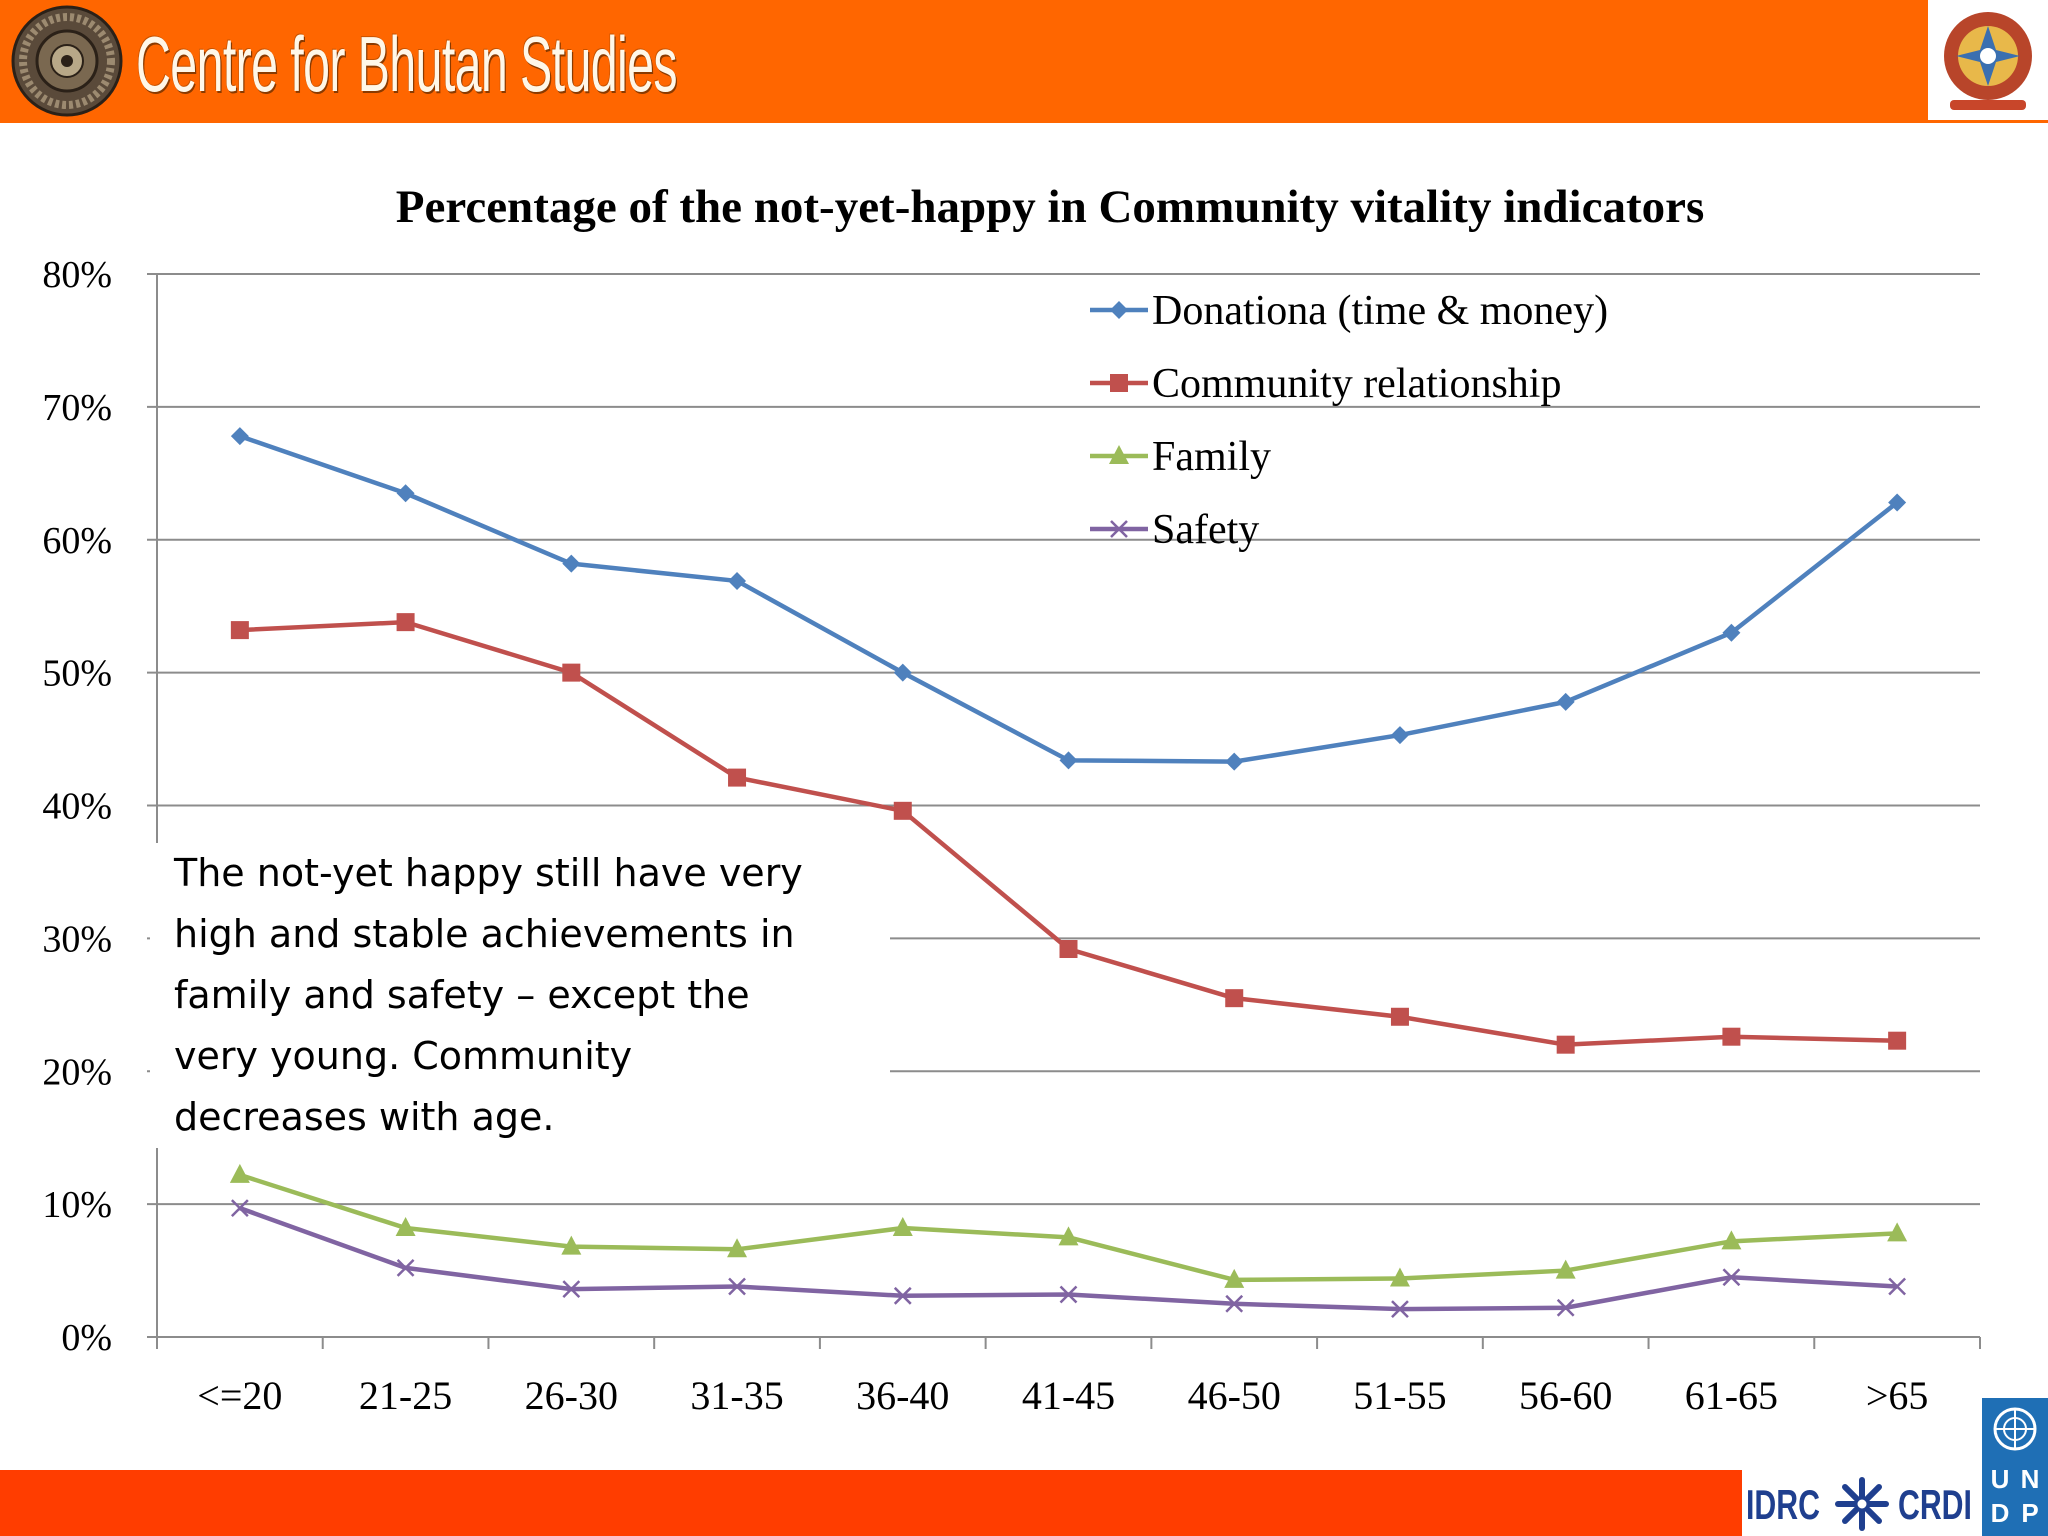 The image size is (2048, 1536). Describe the element at coordinates (407, 64) in the screenshot. I see `header-title: Centre for Bhutan Studies` at that location.